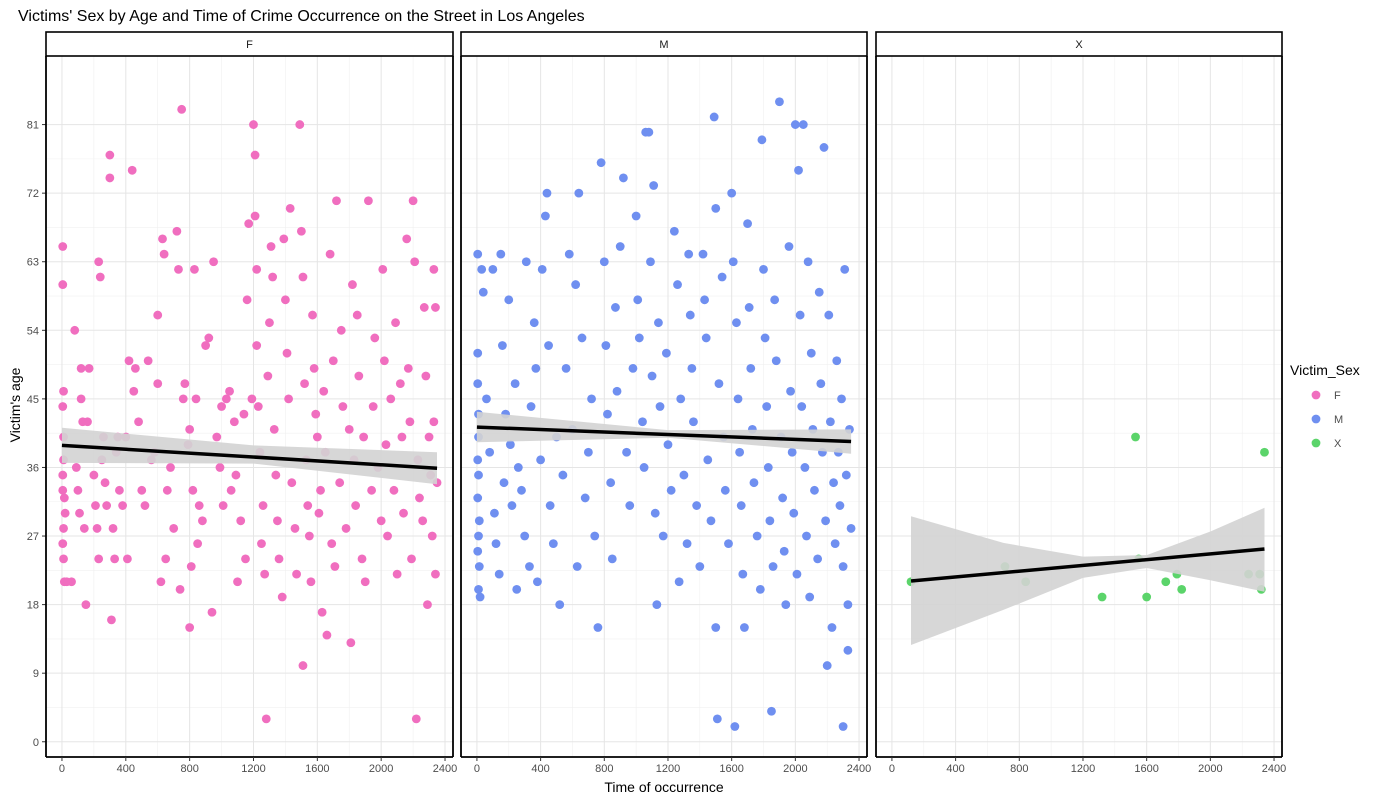 The width and height of the screenshot is (1392, 802). What do you see at coordinates (62, 769) in the screenshot?
I see `x-tick-label: 0` at bounding box center [62, 769].